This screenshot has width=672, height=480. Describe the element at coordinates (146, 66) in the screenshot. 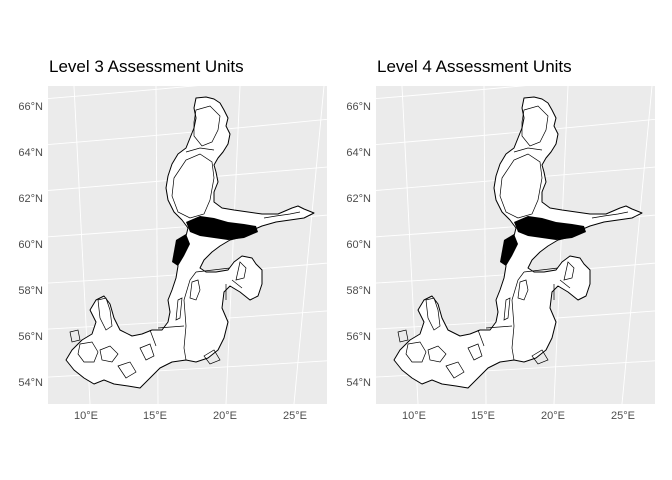

I see `map-title: Level 3 Assessment Units` at that location.